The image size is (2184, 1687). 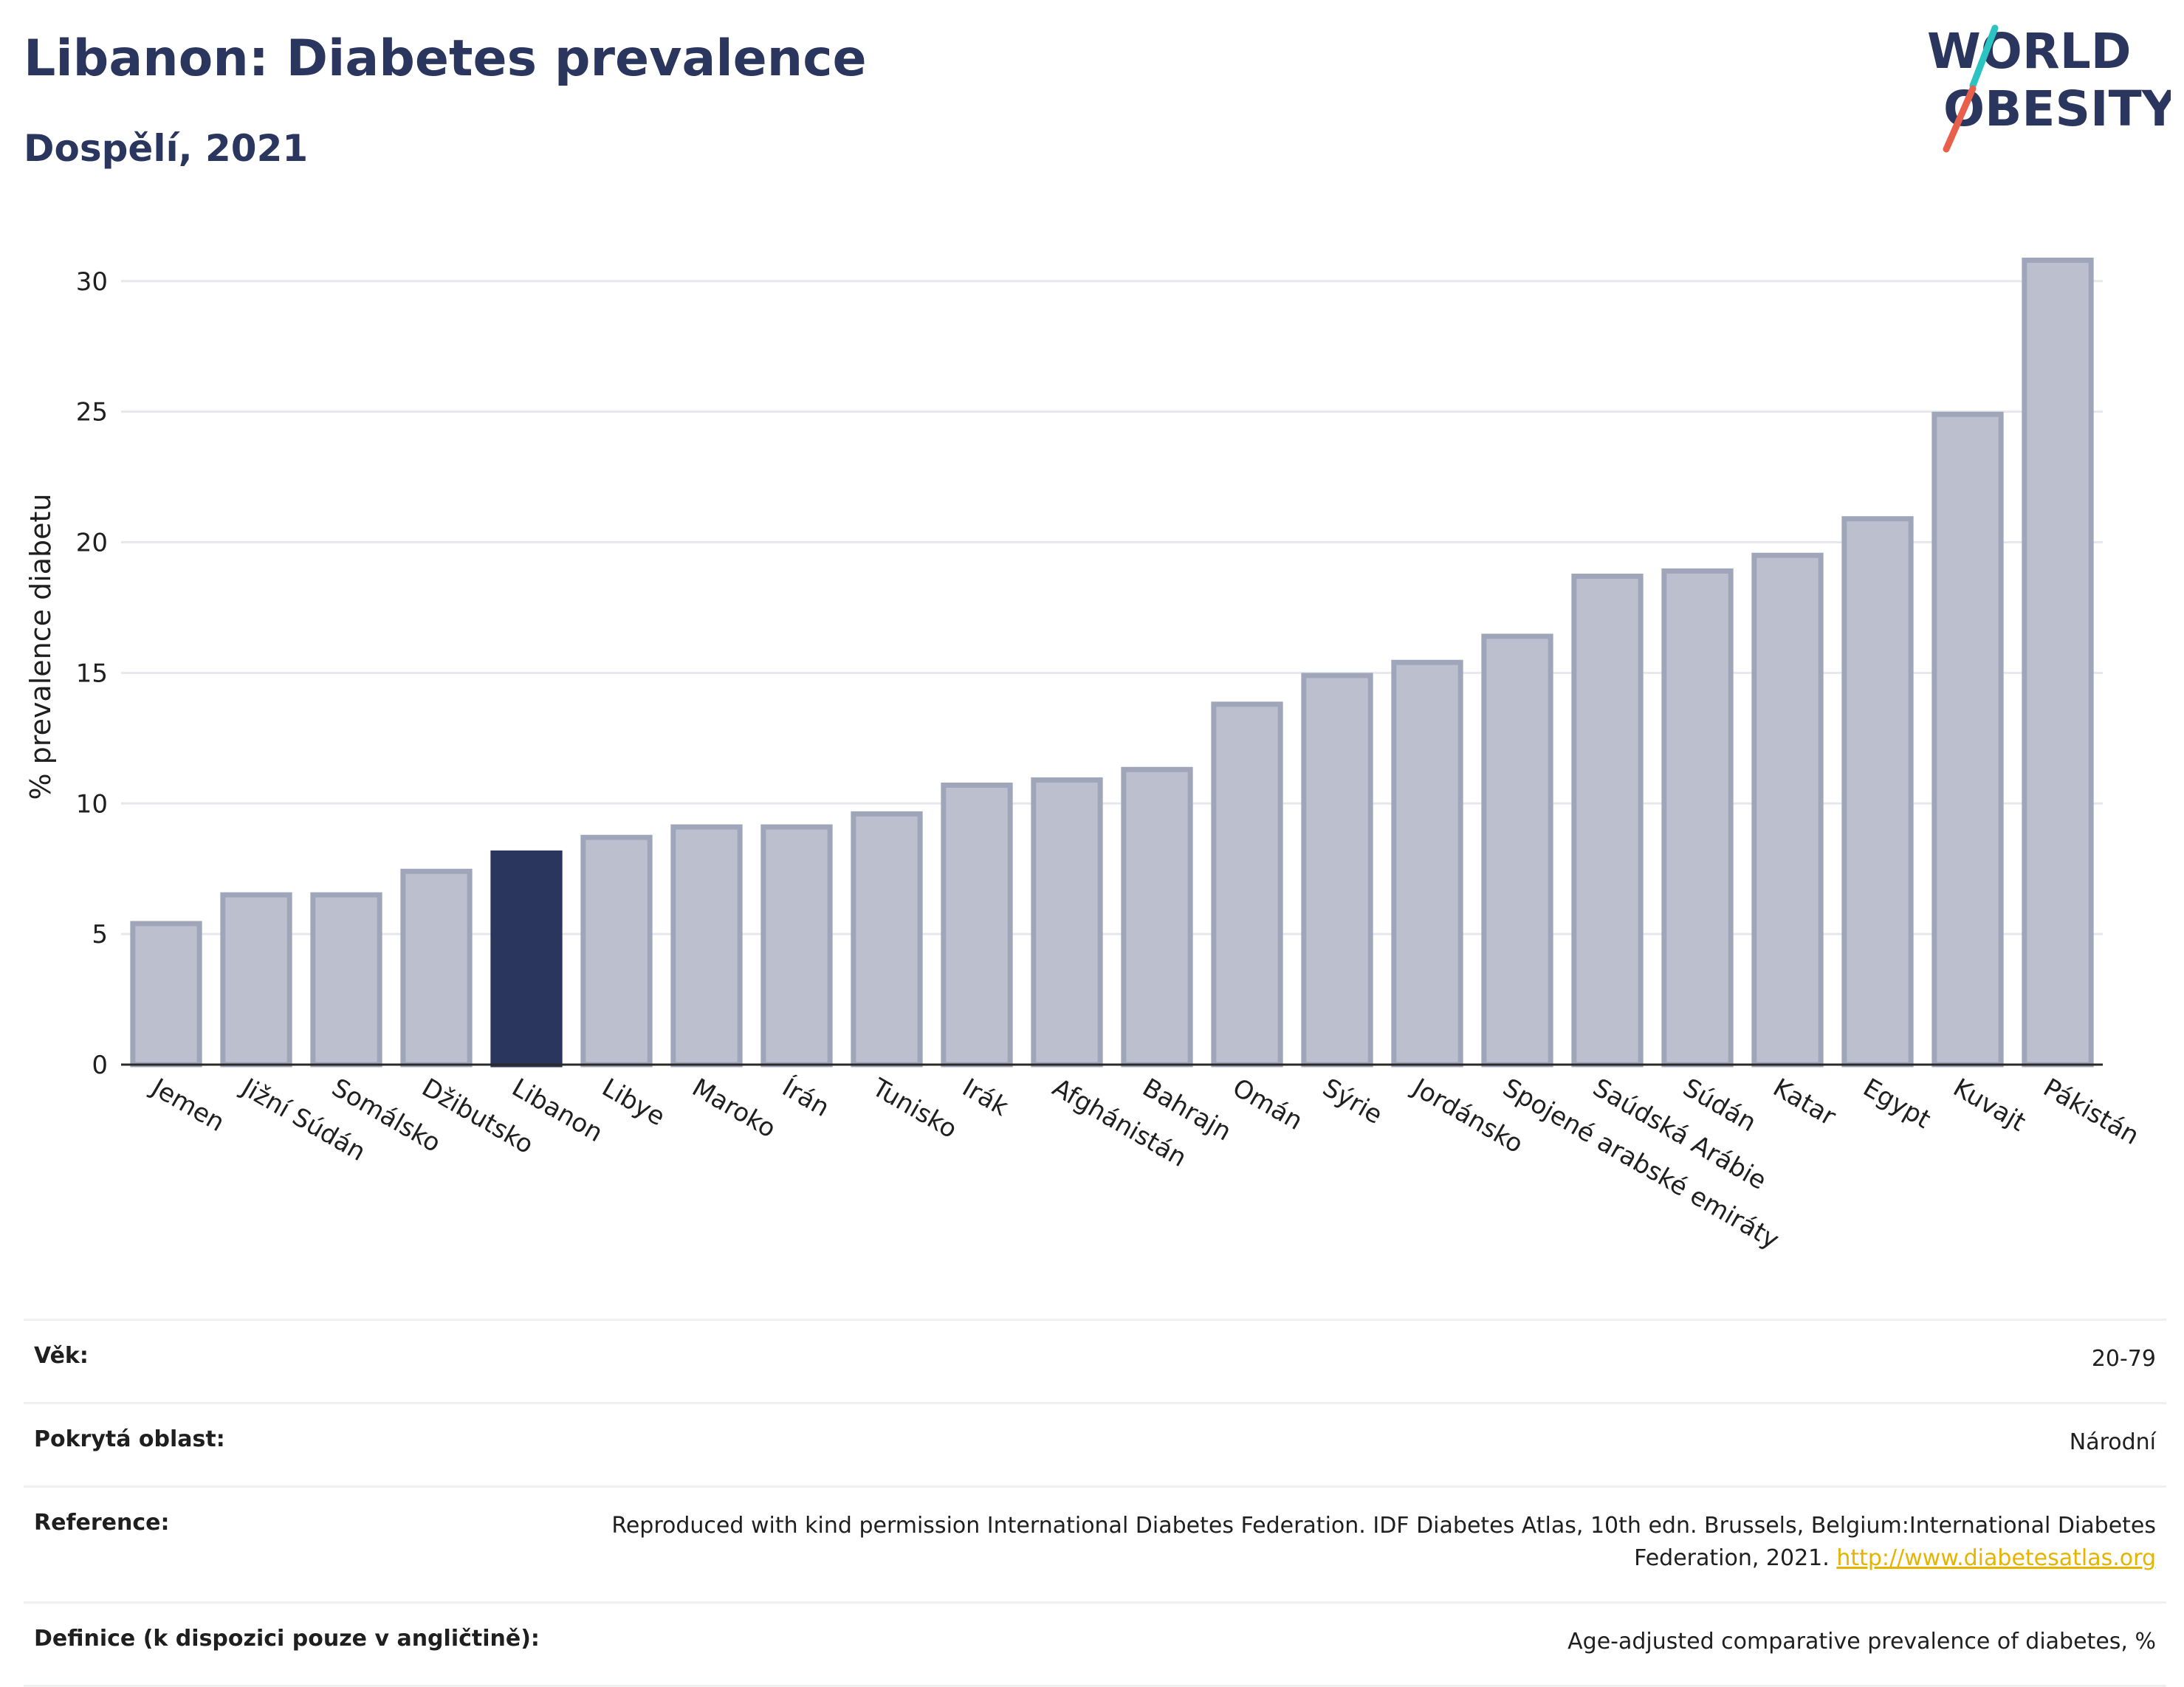 I want to click on info-row-area: Pokrytá oblast: Národní, so click(x=1095, y=1445).